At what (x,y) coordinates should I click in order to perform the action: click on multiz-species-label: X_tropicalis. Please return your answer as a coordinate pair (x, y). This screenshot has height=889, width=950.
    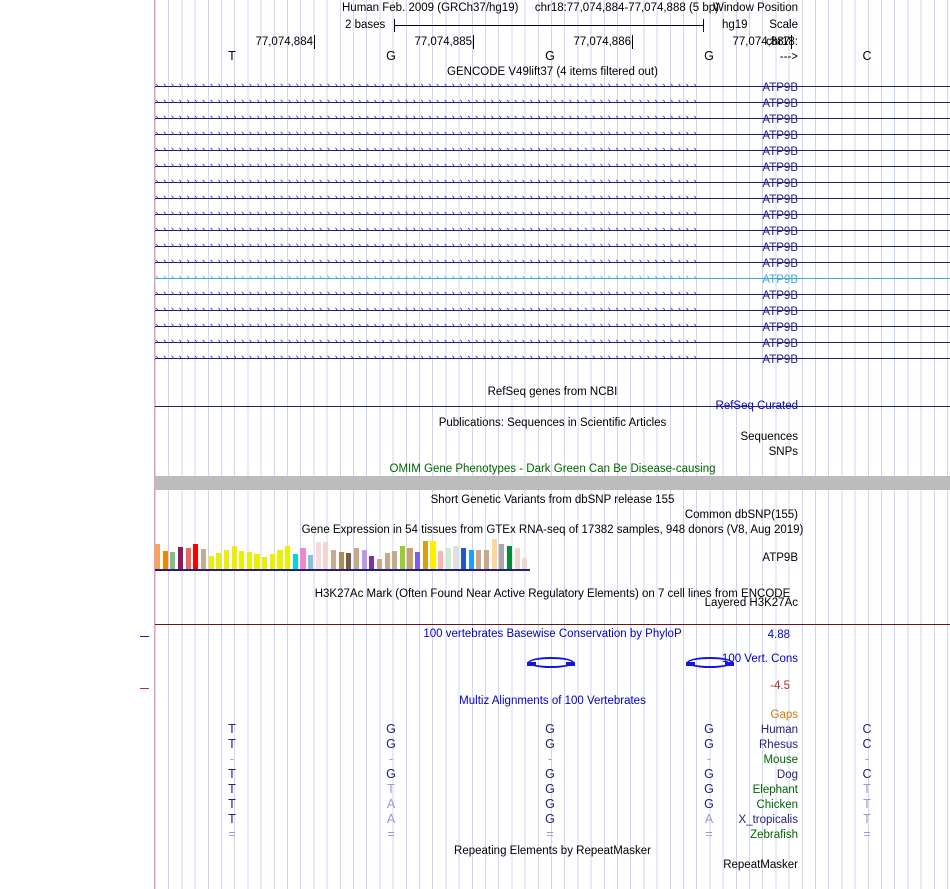
    Looking at the image, I should click on (768, 820).